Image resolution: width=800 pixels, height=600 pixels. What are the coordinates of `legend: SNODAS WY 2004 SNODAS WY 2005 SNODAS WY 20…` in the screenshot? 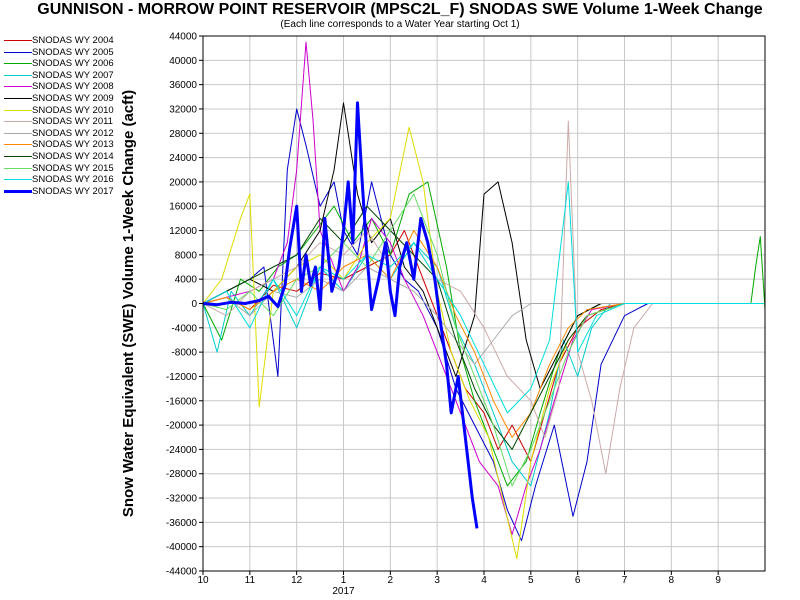 It's located at (74, 116).